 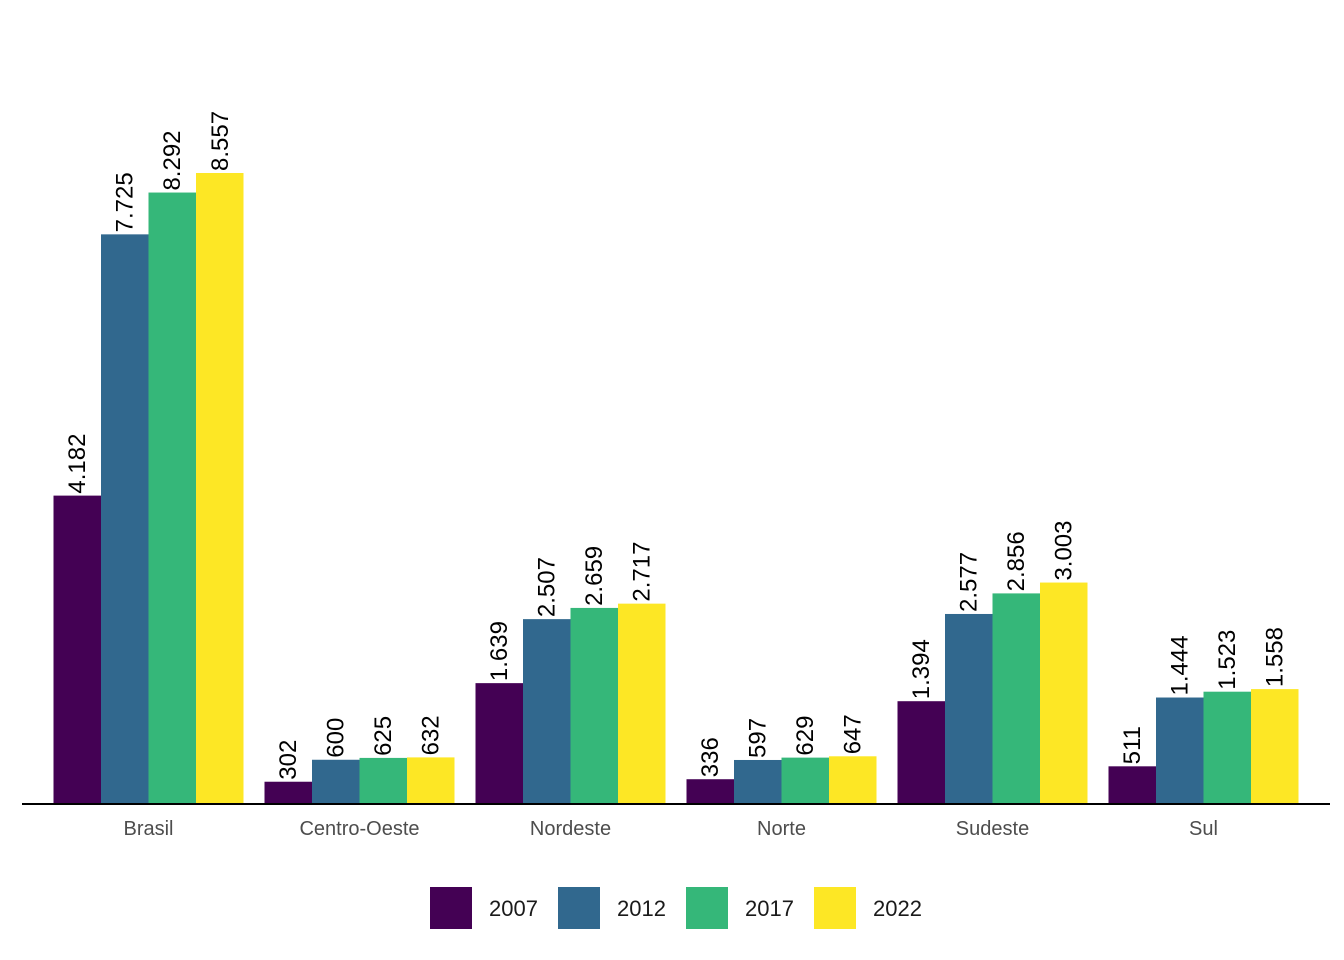 I want to click on x-tick-label-centro-oeste: Centro-Oeste, so click(x=359, y=829).